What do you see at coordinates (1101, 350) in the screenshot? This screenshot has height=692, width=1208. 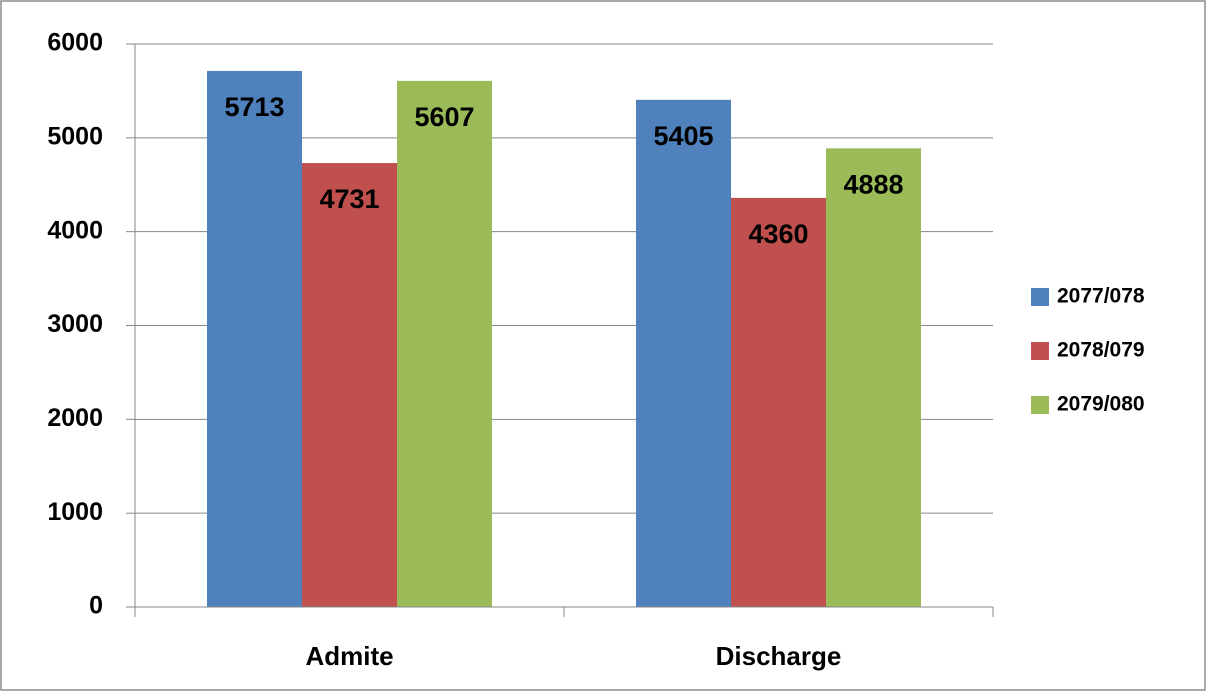 I see `legend-label: 2078/079` at bounding box center [1101, 350].